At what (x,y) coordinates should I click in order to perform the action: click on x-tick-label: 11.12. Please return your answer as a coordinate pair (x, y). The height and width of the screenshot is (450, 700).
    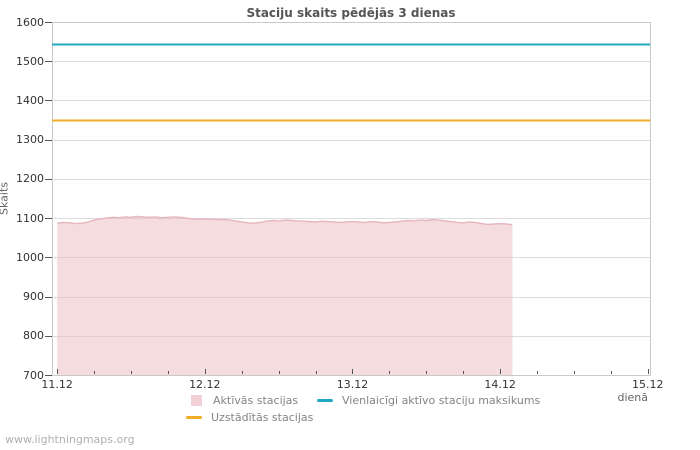
    Looking at the image, I should click on (57, 384).